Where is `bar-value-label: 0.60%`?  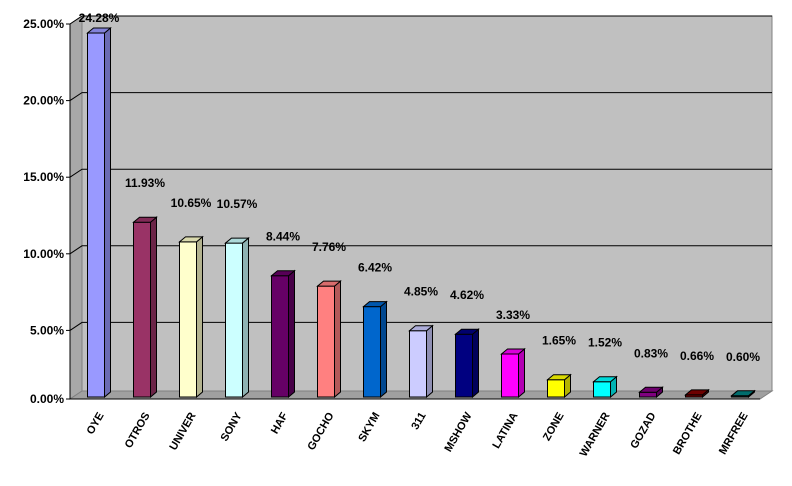 bar-value-label: 0.60% is located at coordinates (743, 357).